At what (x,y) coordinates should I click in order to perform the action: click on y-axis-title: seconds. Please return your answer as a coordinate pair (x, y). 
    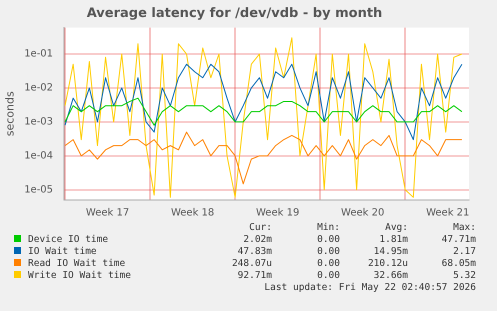
    Looking at the image, I should click on (9, 113).